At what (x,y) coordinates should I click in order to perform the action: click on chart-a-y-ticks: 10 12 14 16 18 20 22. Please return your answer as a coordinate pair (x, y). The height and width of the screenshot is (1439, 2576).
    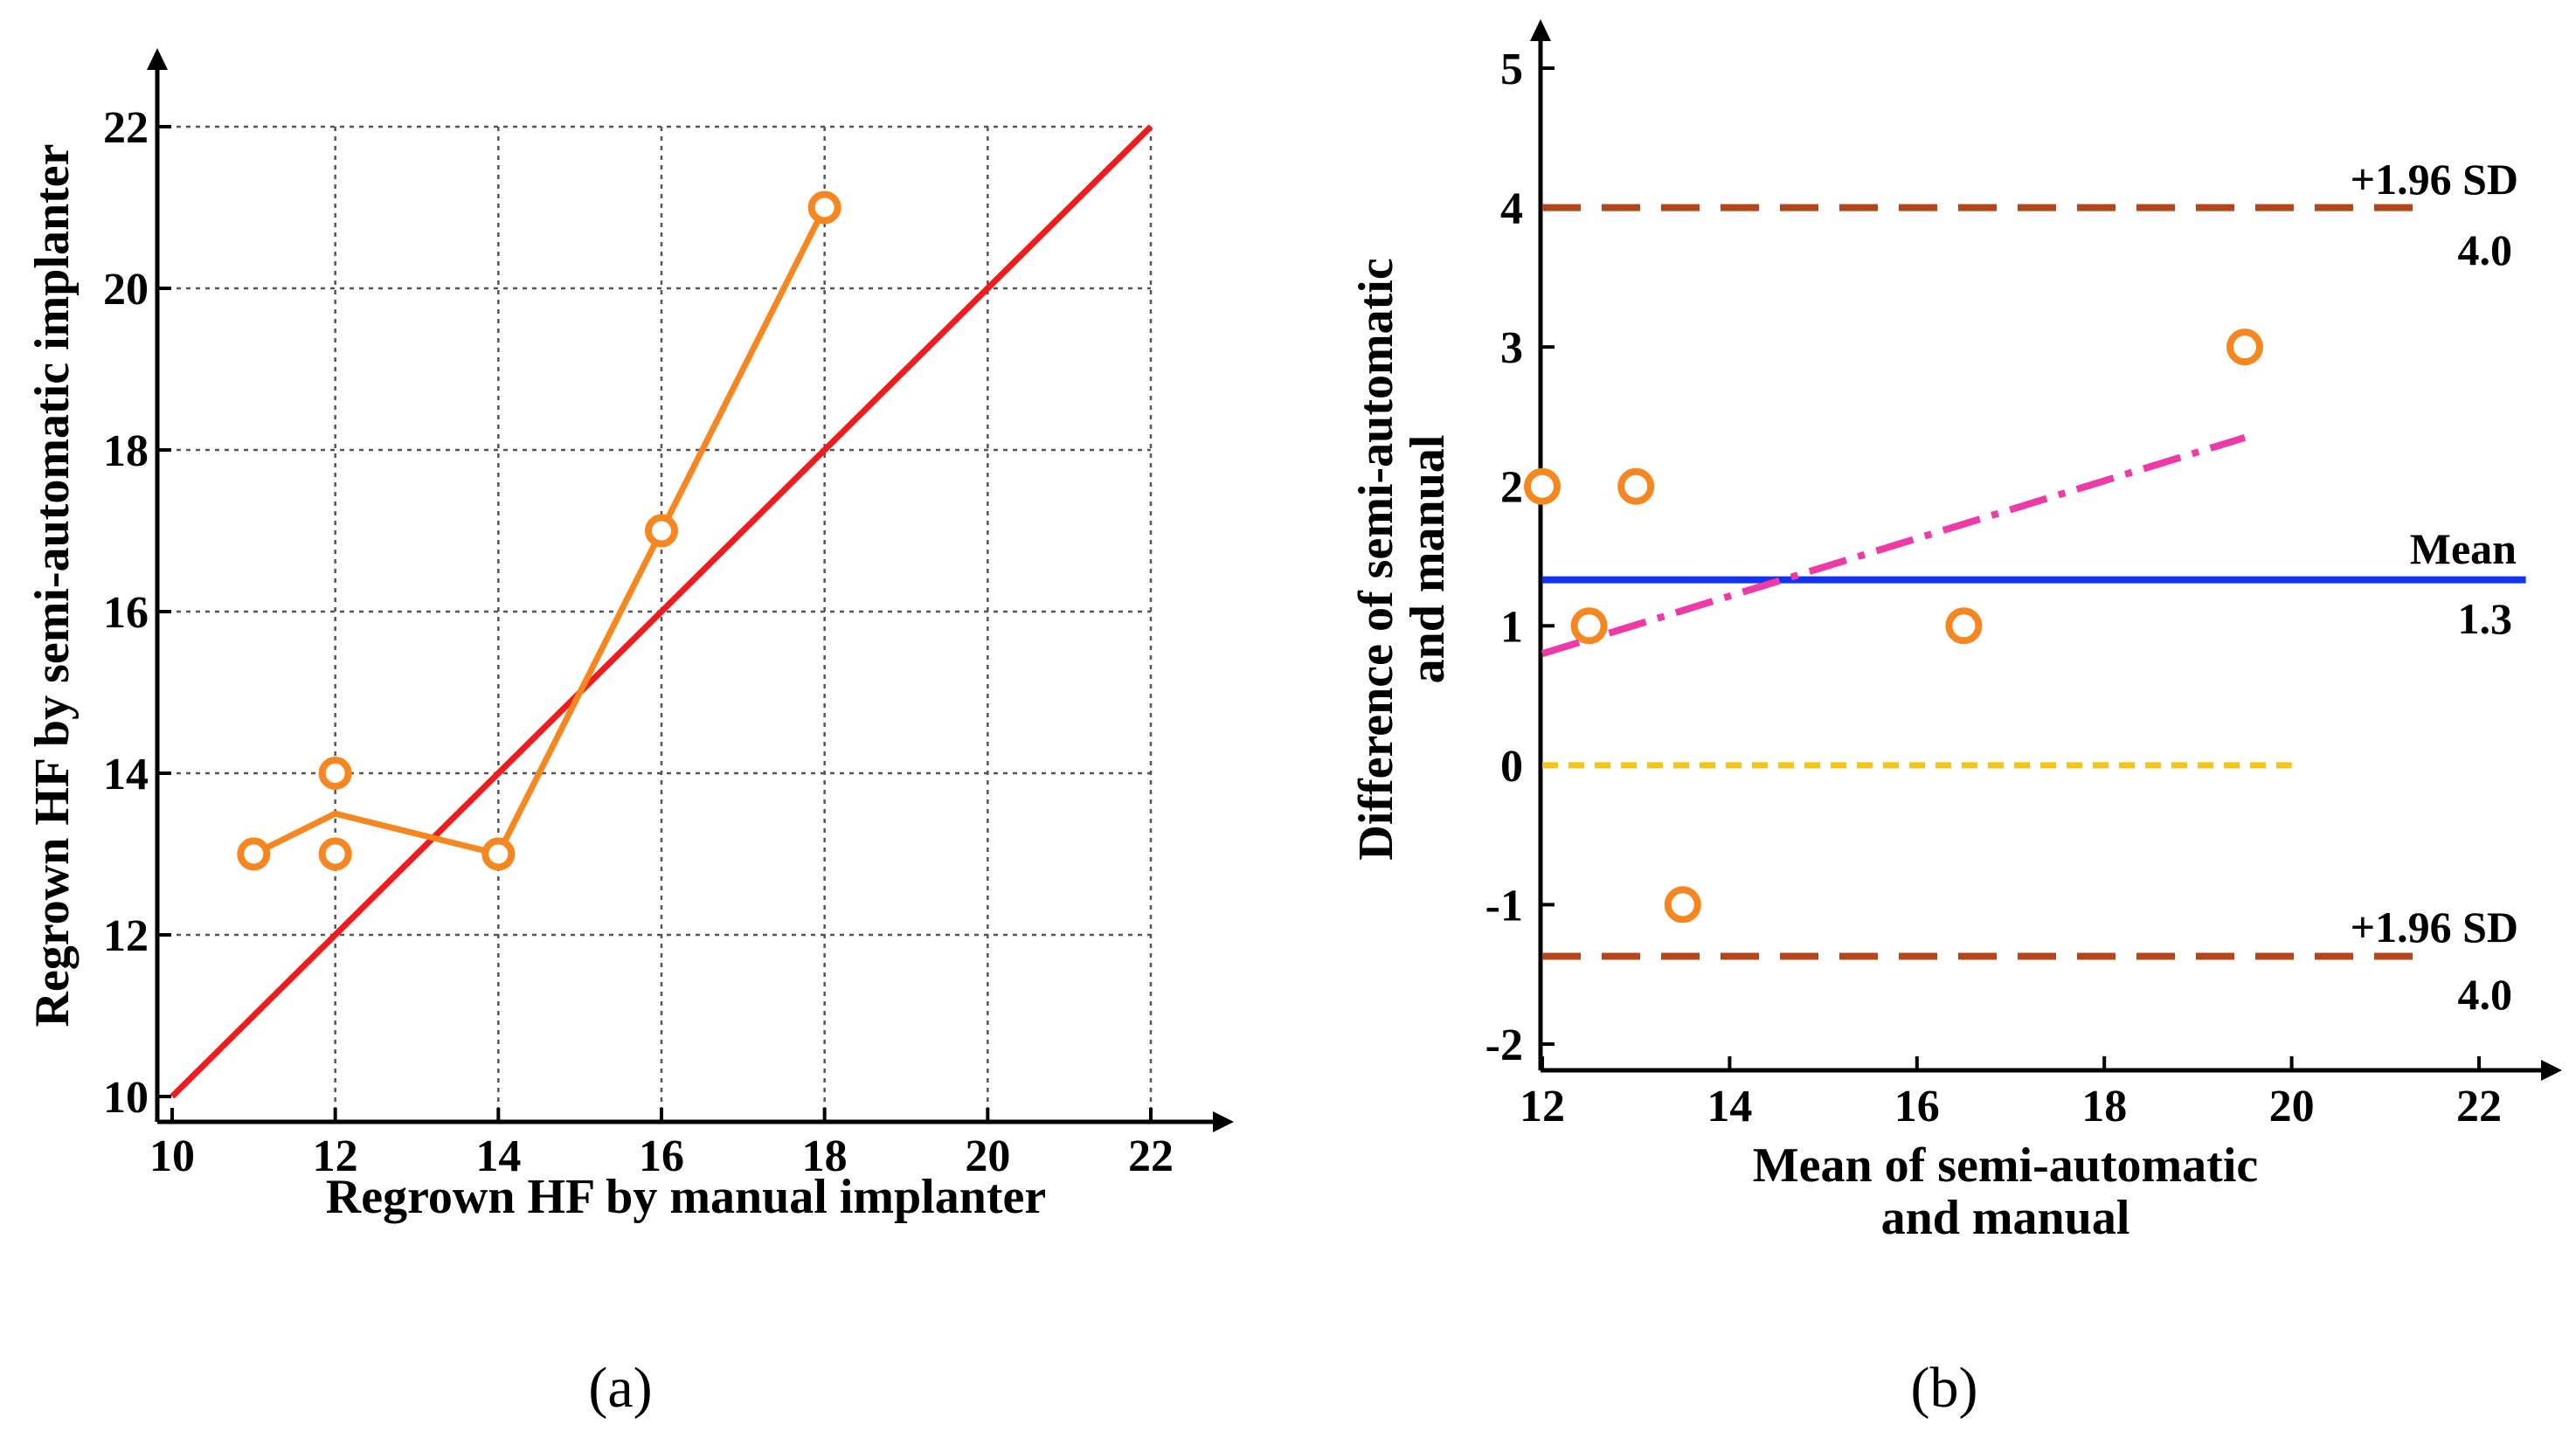
    Looking at the image, I should click on (137, 613).